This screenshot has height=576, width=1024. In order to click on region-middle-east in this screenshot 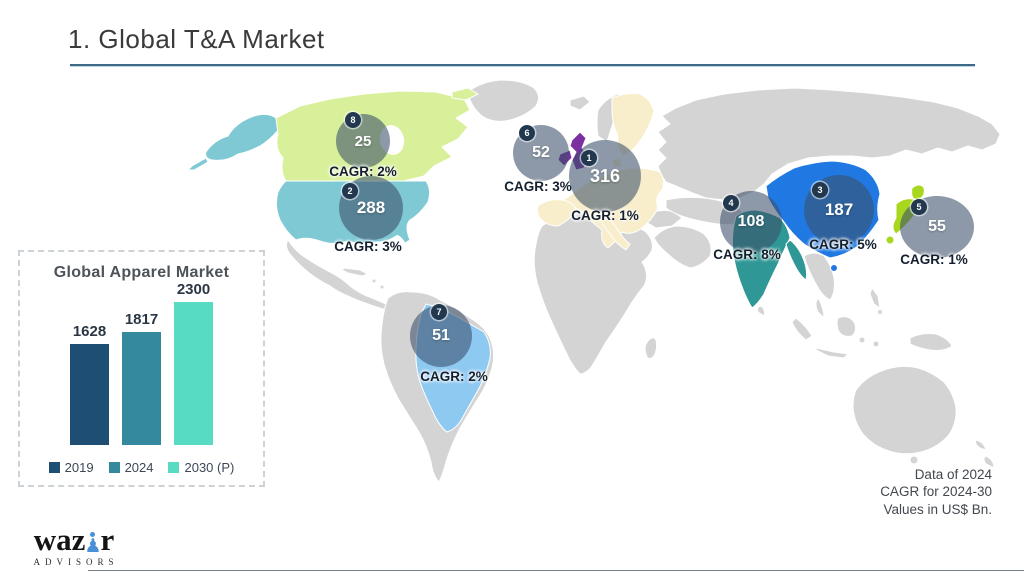, I will do `click(682, 247)`.